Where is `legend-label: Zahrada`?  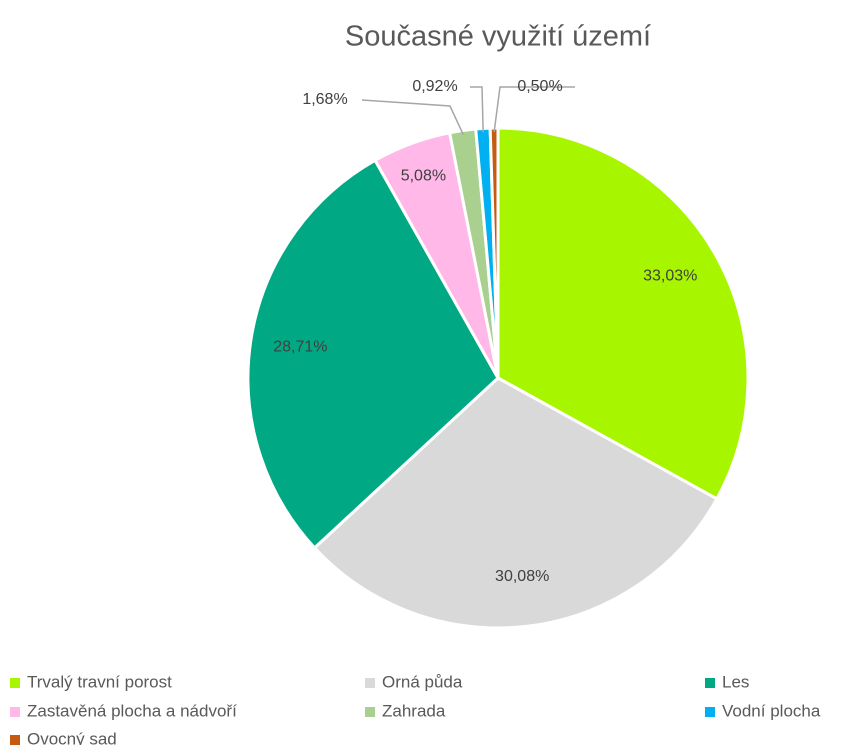
legend-label: Zahrada is located at coordinates (414, 710).